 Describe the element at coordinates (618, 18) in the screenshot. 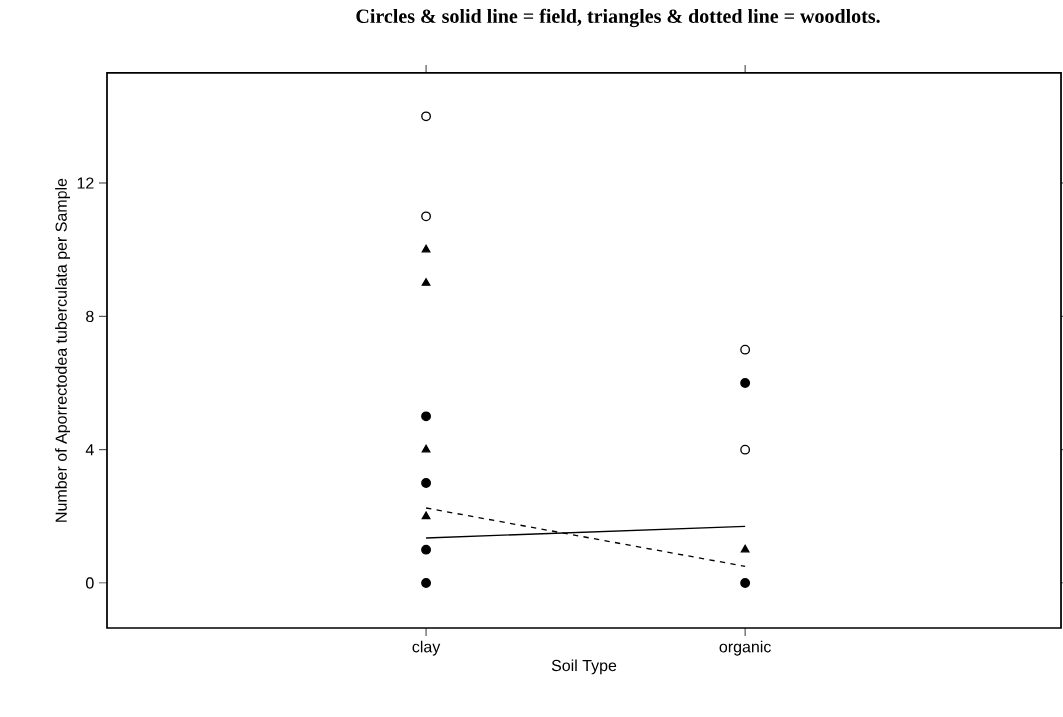

I see `chart-title: Circles & solid line = field, triangles & dotted line = woodlots.` at that location.